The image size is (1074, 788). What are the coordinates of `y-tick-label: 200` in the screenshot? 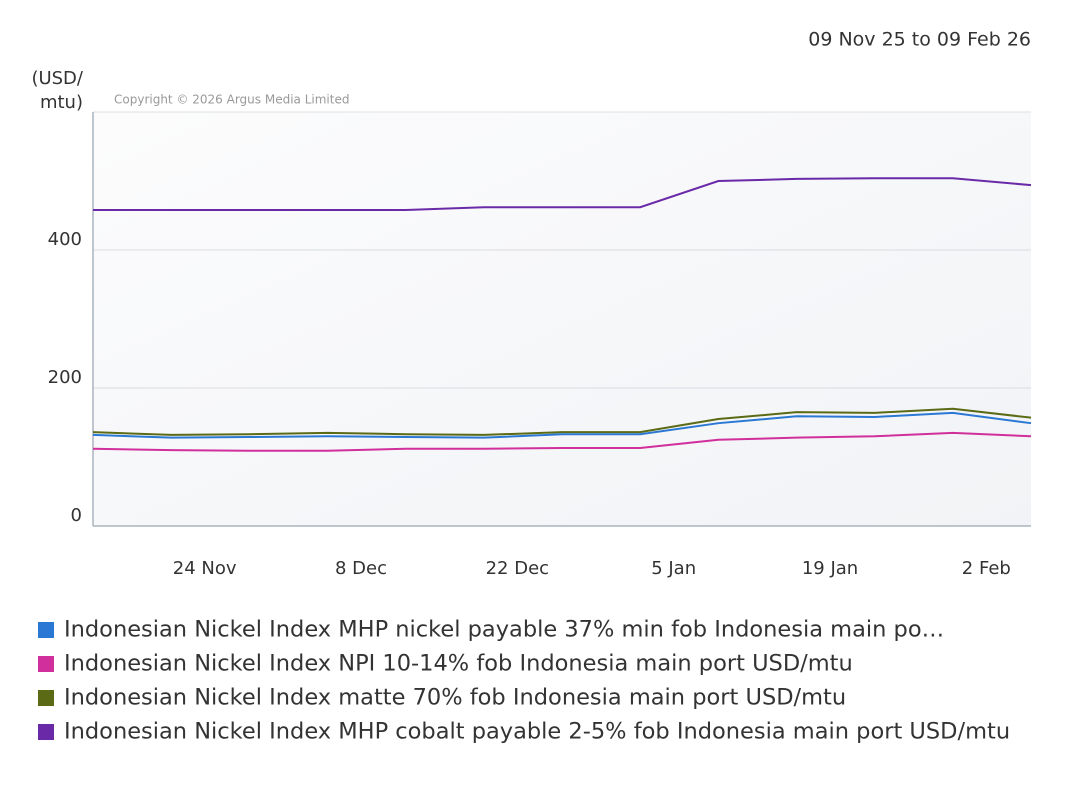 It's located at (65, 377).